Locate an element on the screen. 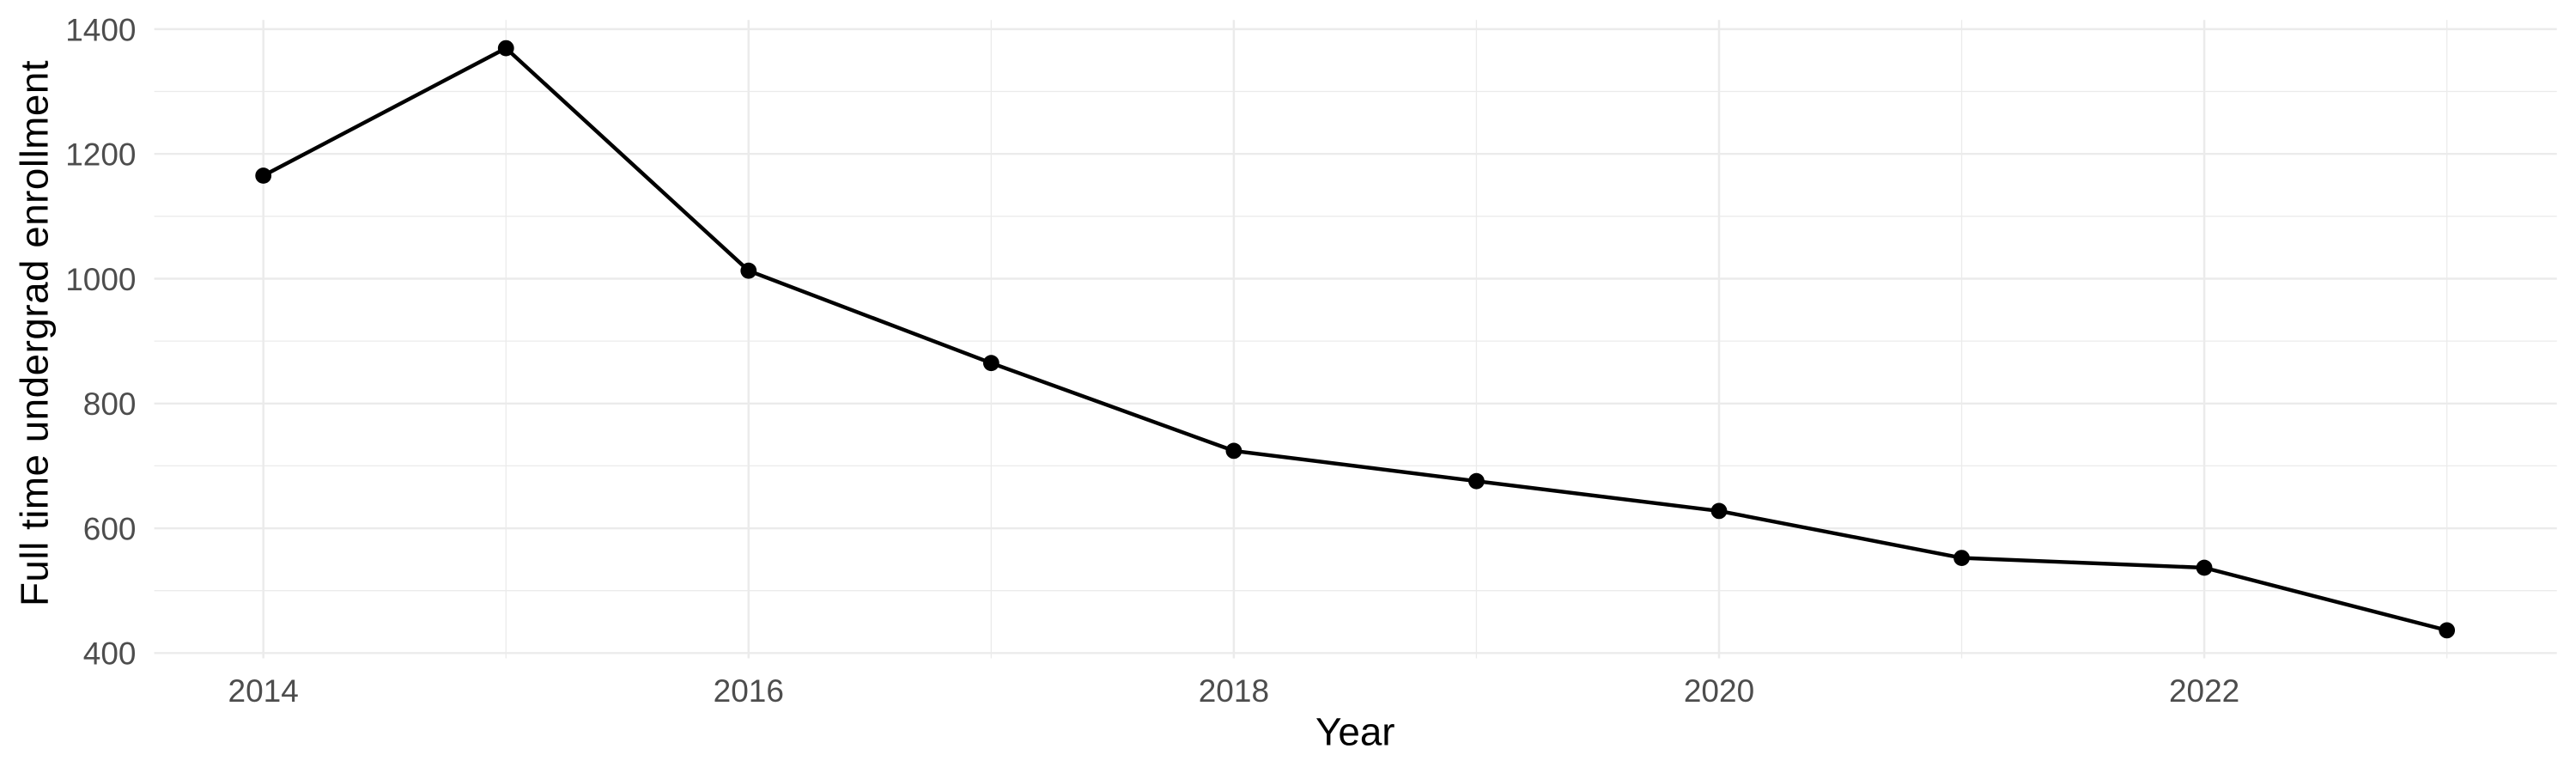 This screenshot has width=2576, height=773. svg-text: Full time undergrad enrollment is located at coordinates (34, 333).